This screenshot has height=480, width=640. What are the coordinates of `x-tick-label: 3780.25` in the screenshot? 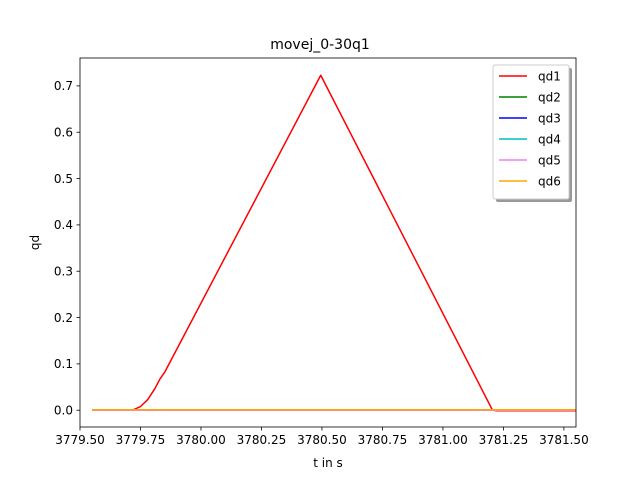 It's located at (262, 440).